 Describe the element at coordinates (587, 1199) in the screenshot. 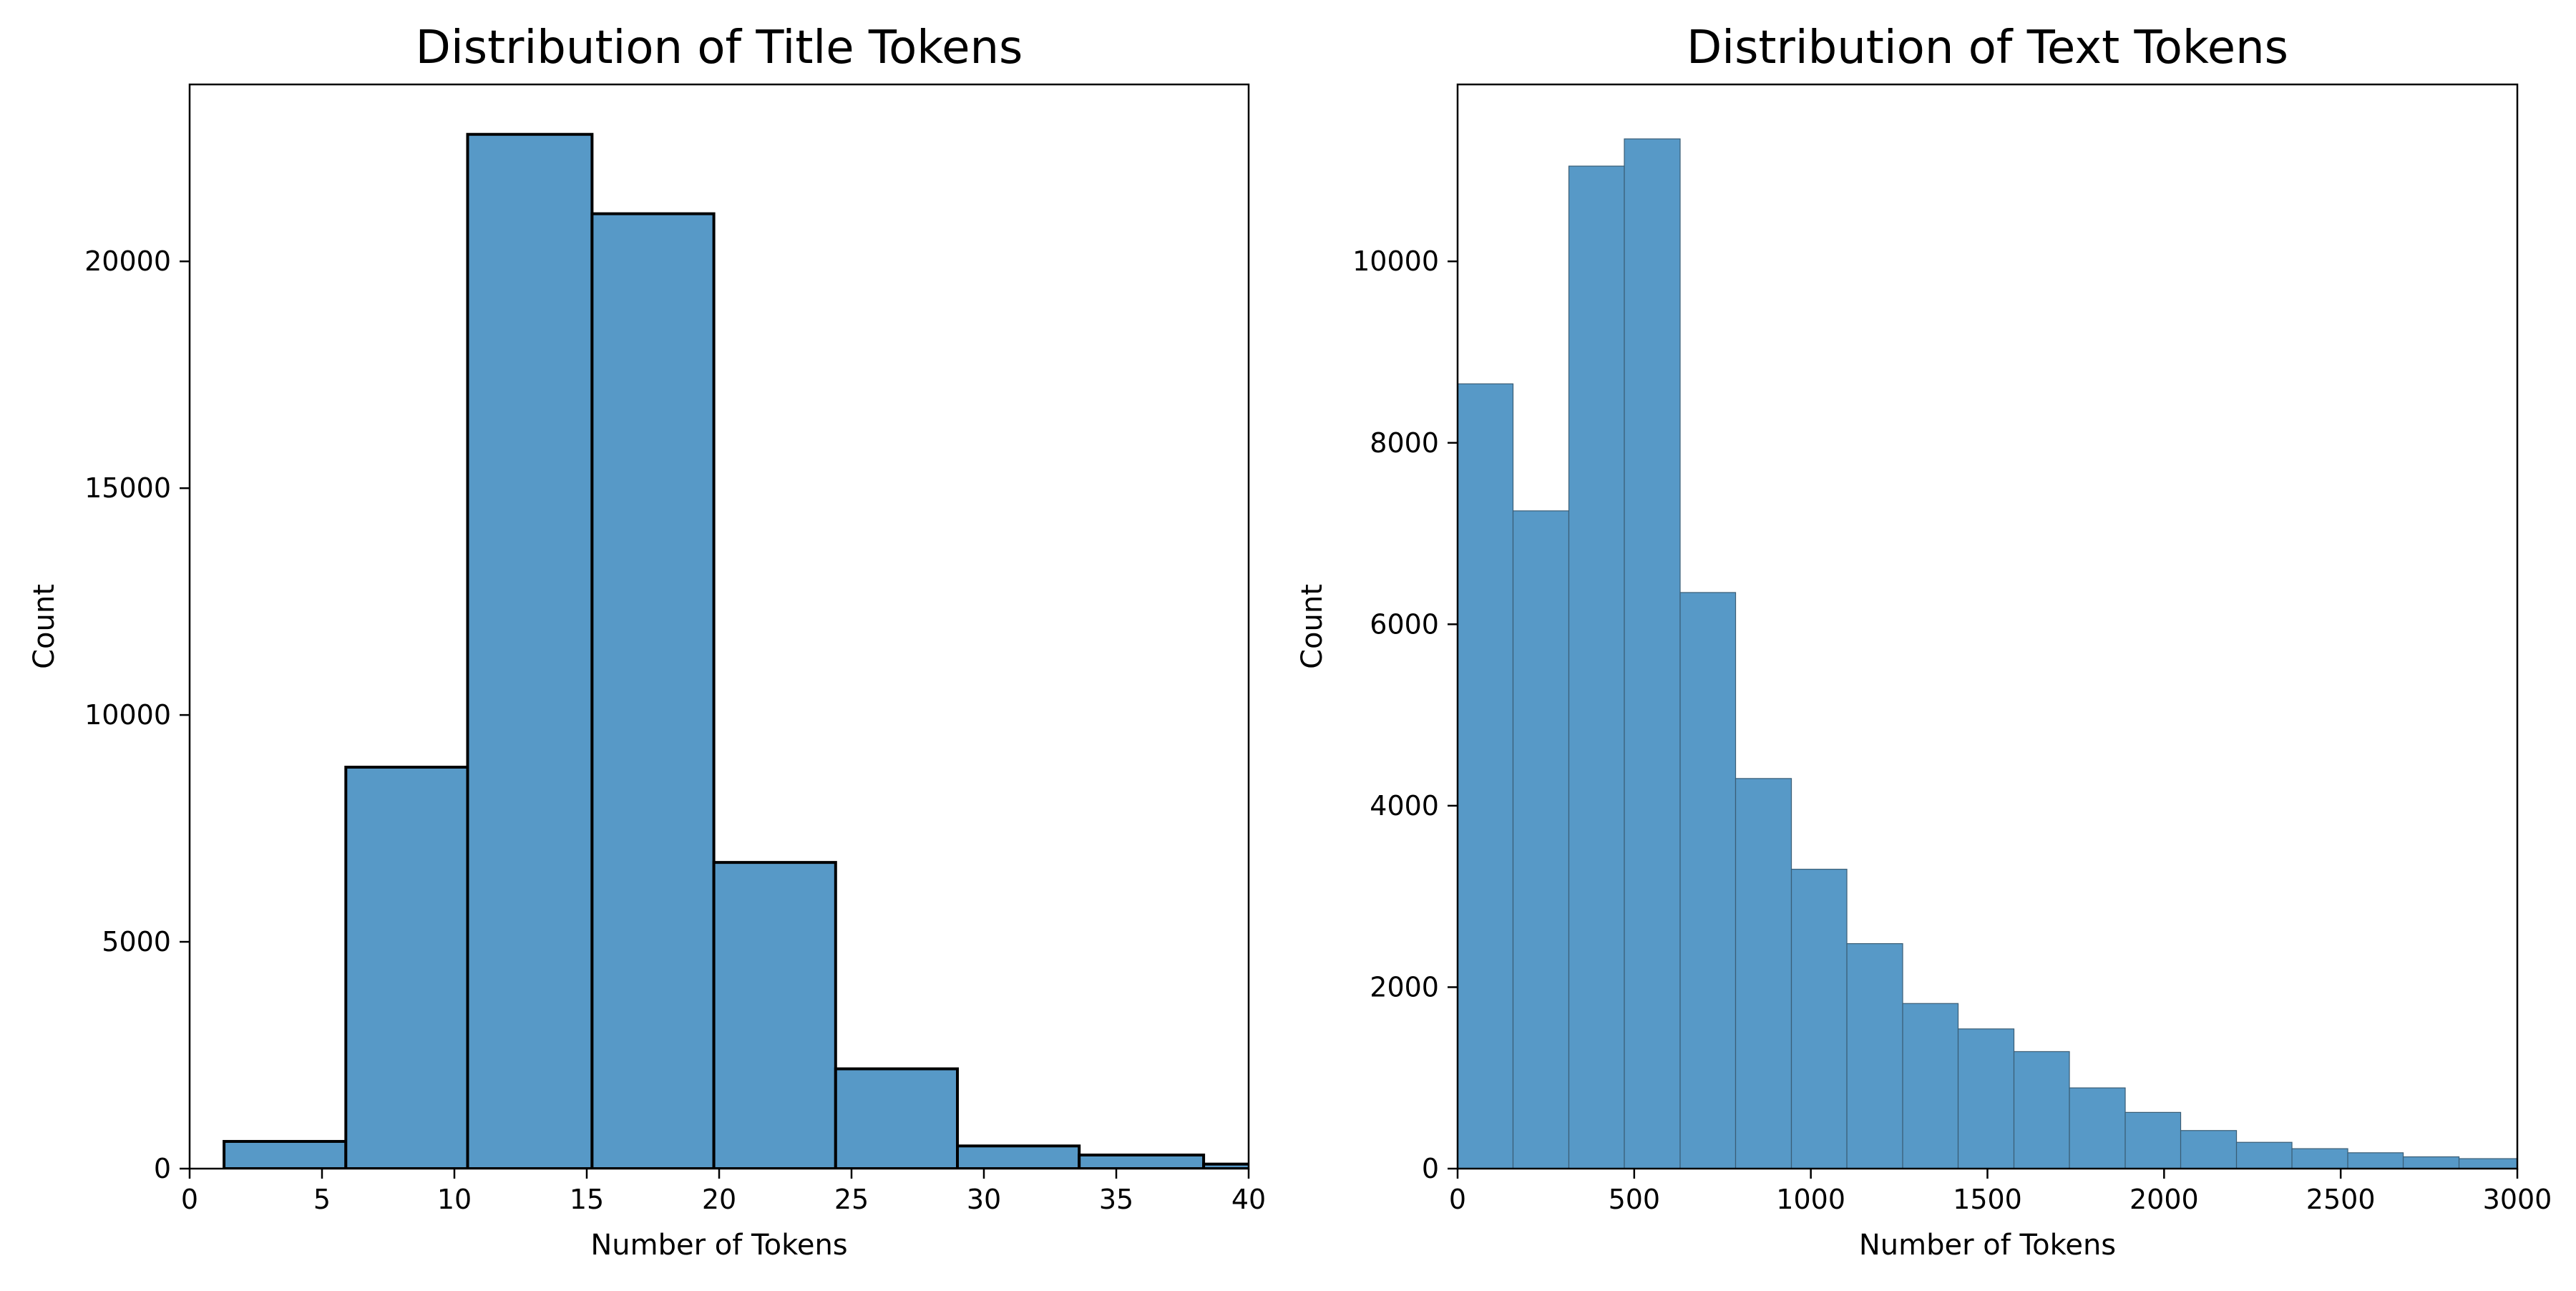

I see `x-tick-label: 15` at that location.